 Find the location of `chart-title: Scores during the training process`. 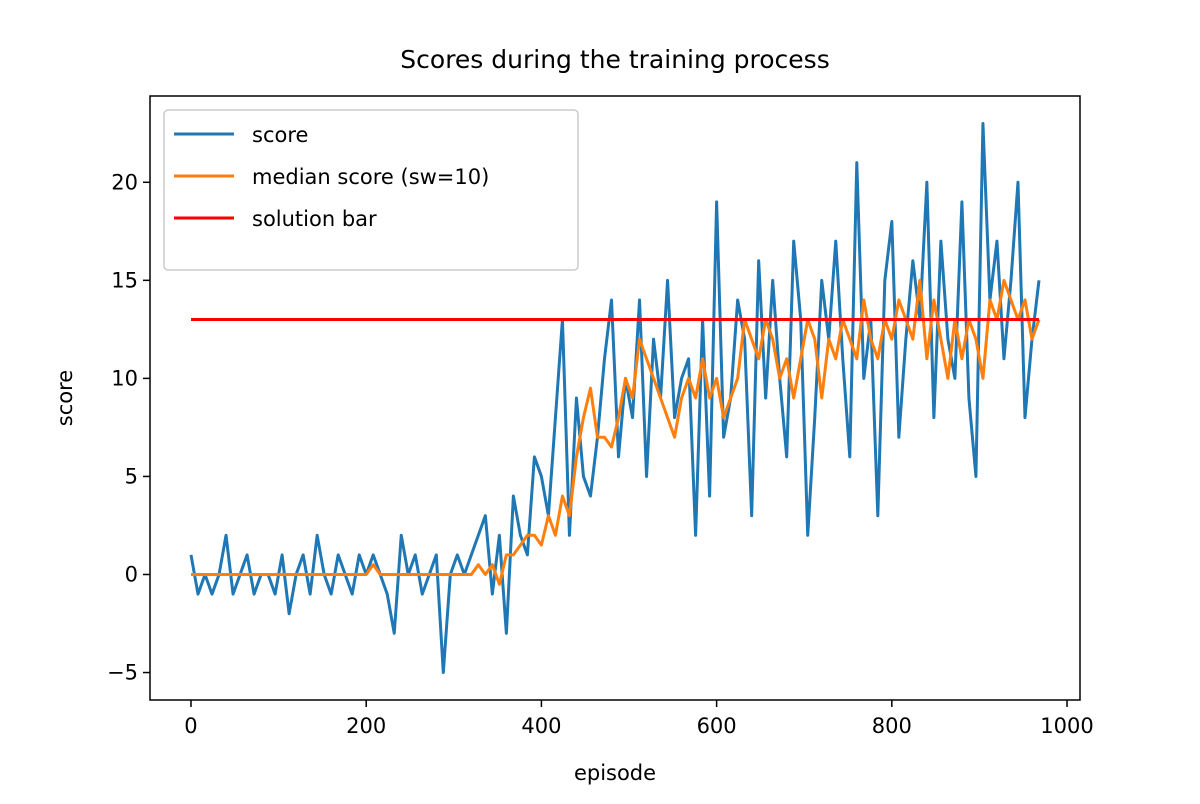

chart-title: Scores during the training process is located at coordinates (614, 59).